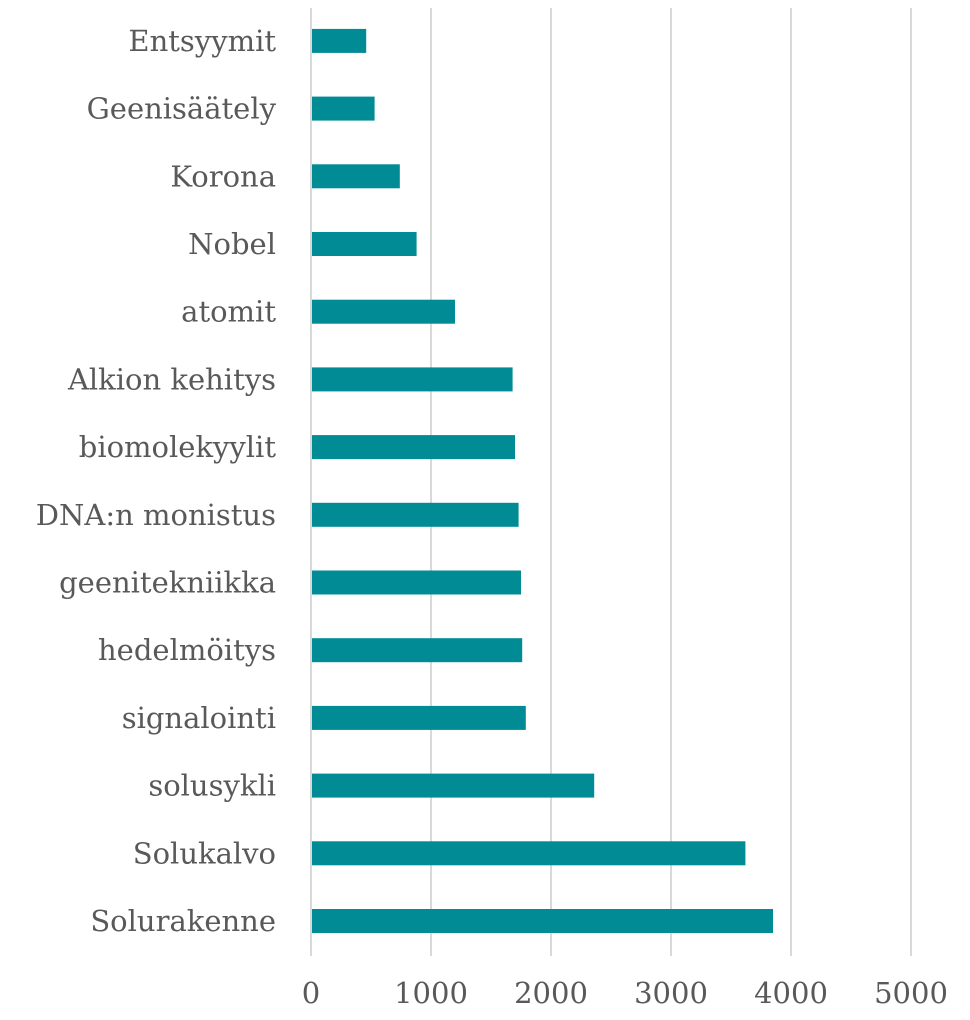 This screenshot has width=970, height=1020. Describe the element at coordinates (223, 176) in the screenshot. I see `category-label: Korona` at that location.